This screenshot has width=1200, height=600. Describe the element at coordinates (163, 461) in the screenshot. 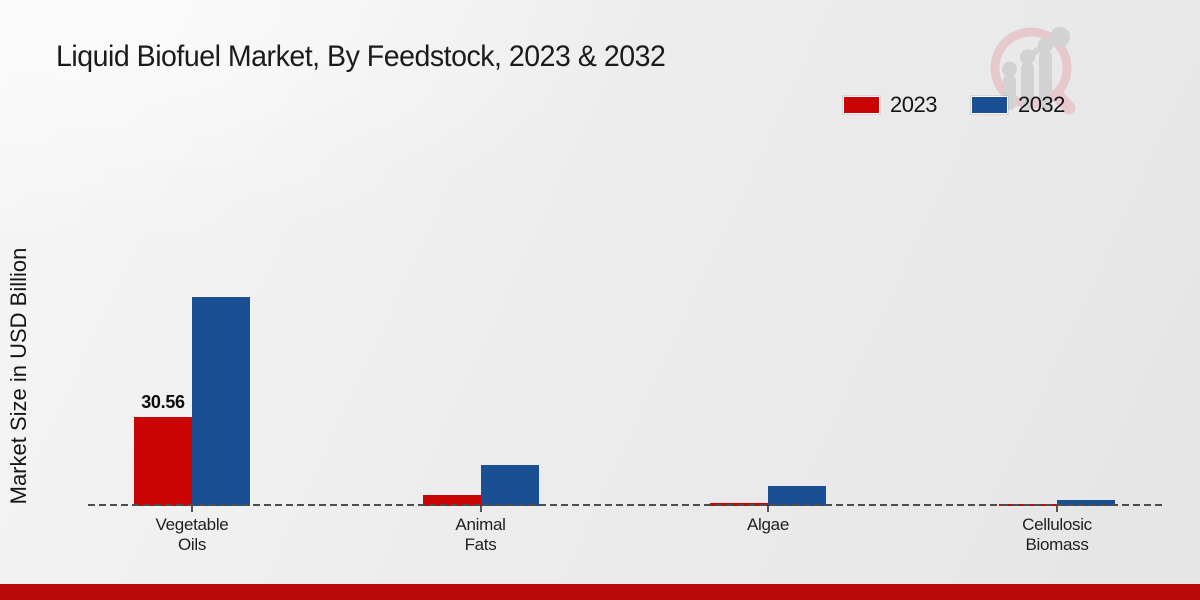

I see `bar-2023-vegetable-oils` at that location.